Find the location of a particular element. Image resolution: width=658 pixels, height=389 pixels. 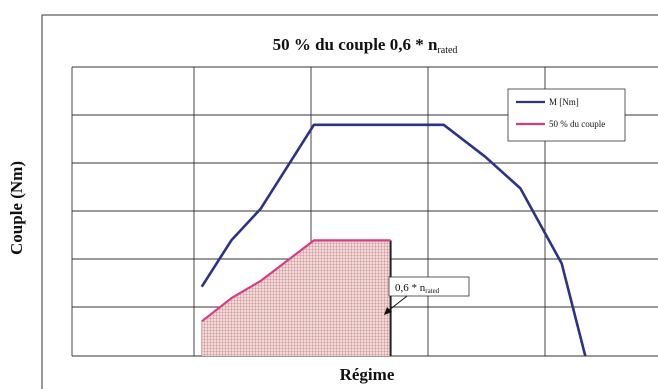

legend-label-half-torque: 50 % du couple is located at coordinates (577, 124).